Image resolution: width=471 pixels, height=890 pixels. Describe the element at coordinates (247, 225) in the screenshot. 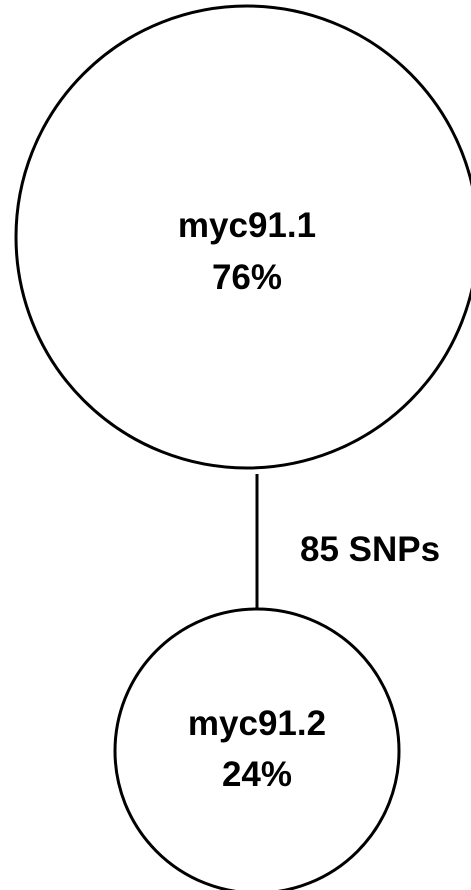

I see `node-label-myc91-1: myc91.1` at that location.